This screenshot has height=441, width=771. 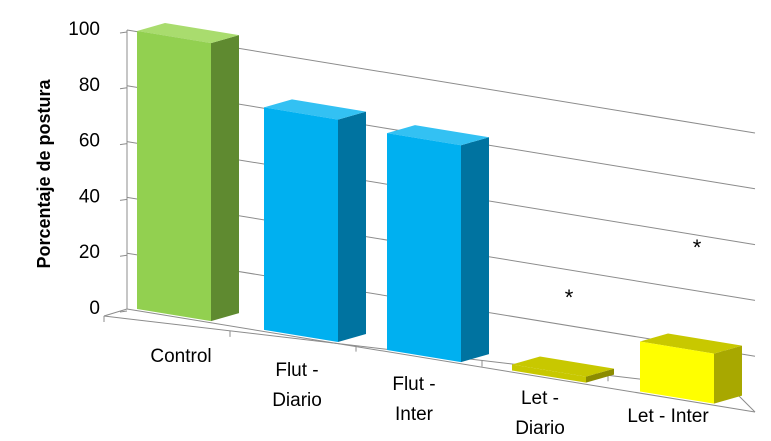 I want to click on y-tick-label: 100, so click(x=84, y=29).